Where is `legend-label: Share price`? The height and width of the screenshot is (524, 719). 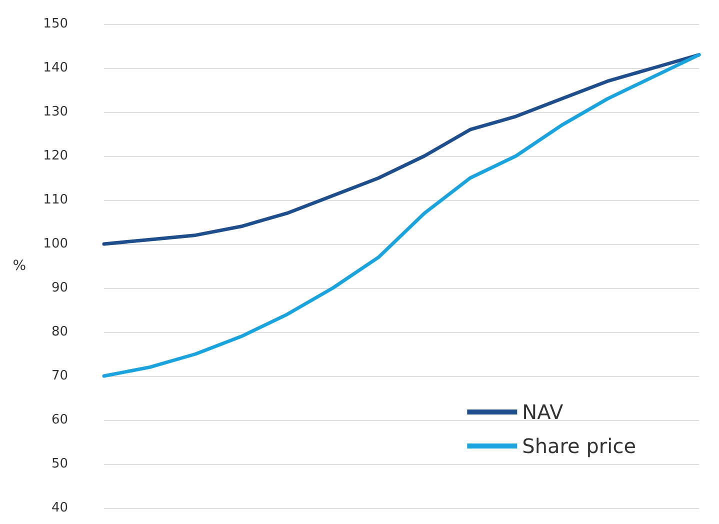 legend-label: Share price is located at coordinates (579, 446).